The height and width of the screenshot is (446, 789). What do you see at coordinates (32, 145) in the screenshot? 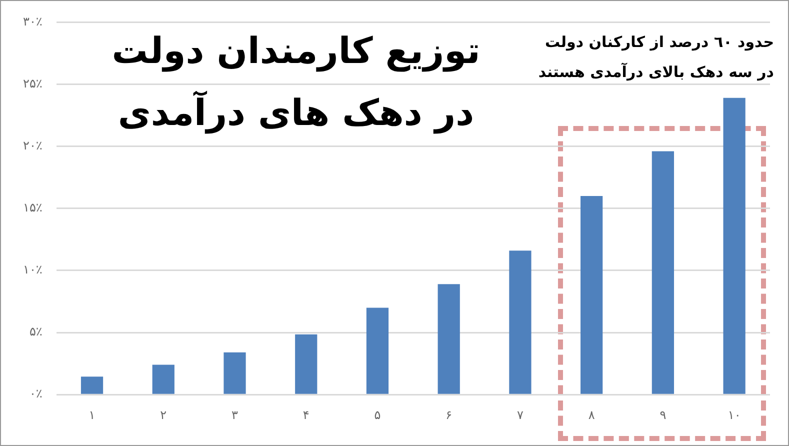
I see `y-tick-label: ۲۰٪` at bounding box center [32, 145].